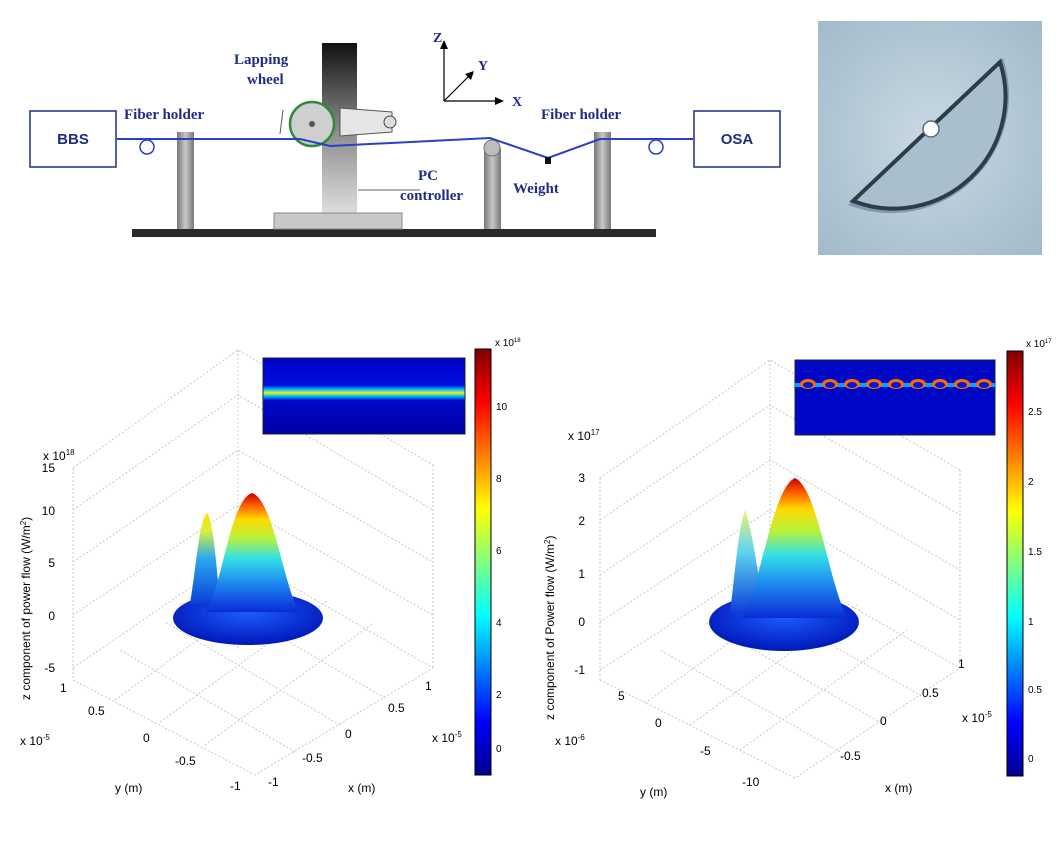  What do you see at coordinates (961, 664) in the screenshot?
I see `plot-right-xtick: 1` at bounding box center [961, 664].